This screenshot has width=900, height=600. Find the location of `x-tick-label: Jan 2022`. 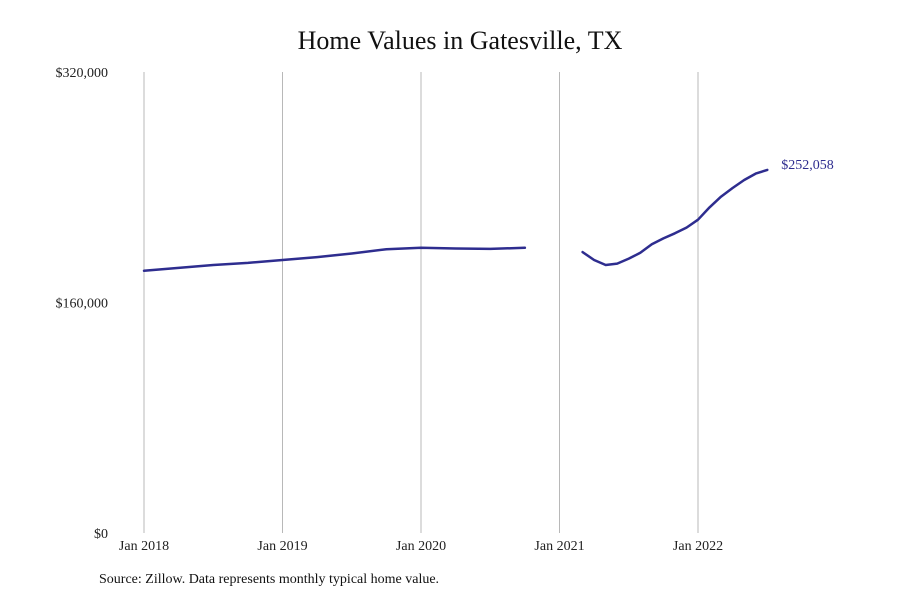

x-tick-label: Jan 2022 is located at coordinates (698, 546).